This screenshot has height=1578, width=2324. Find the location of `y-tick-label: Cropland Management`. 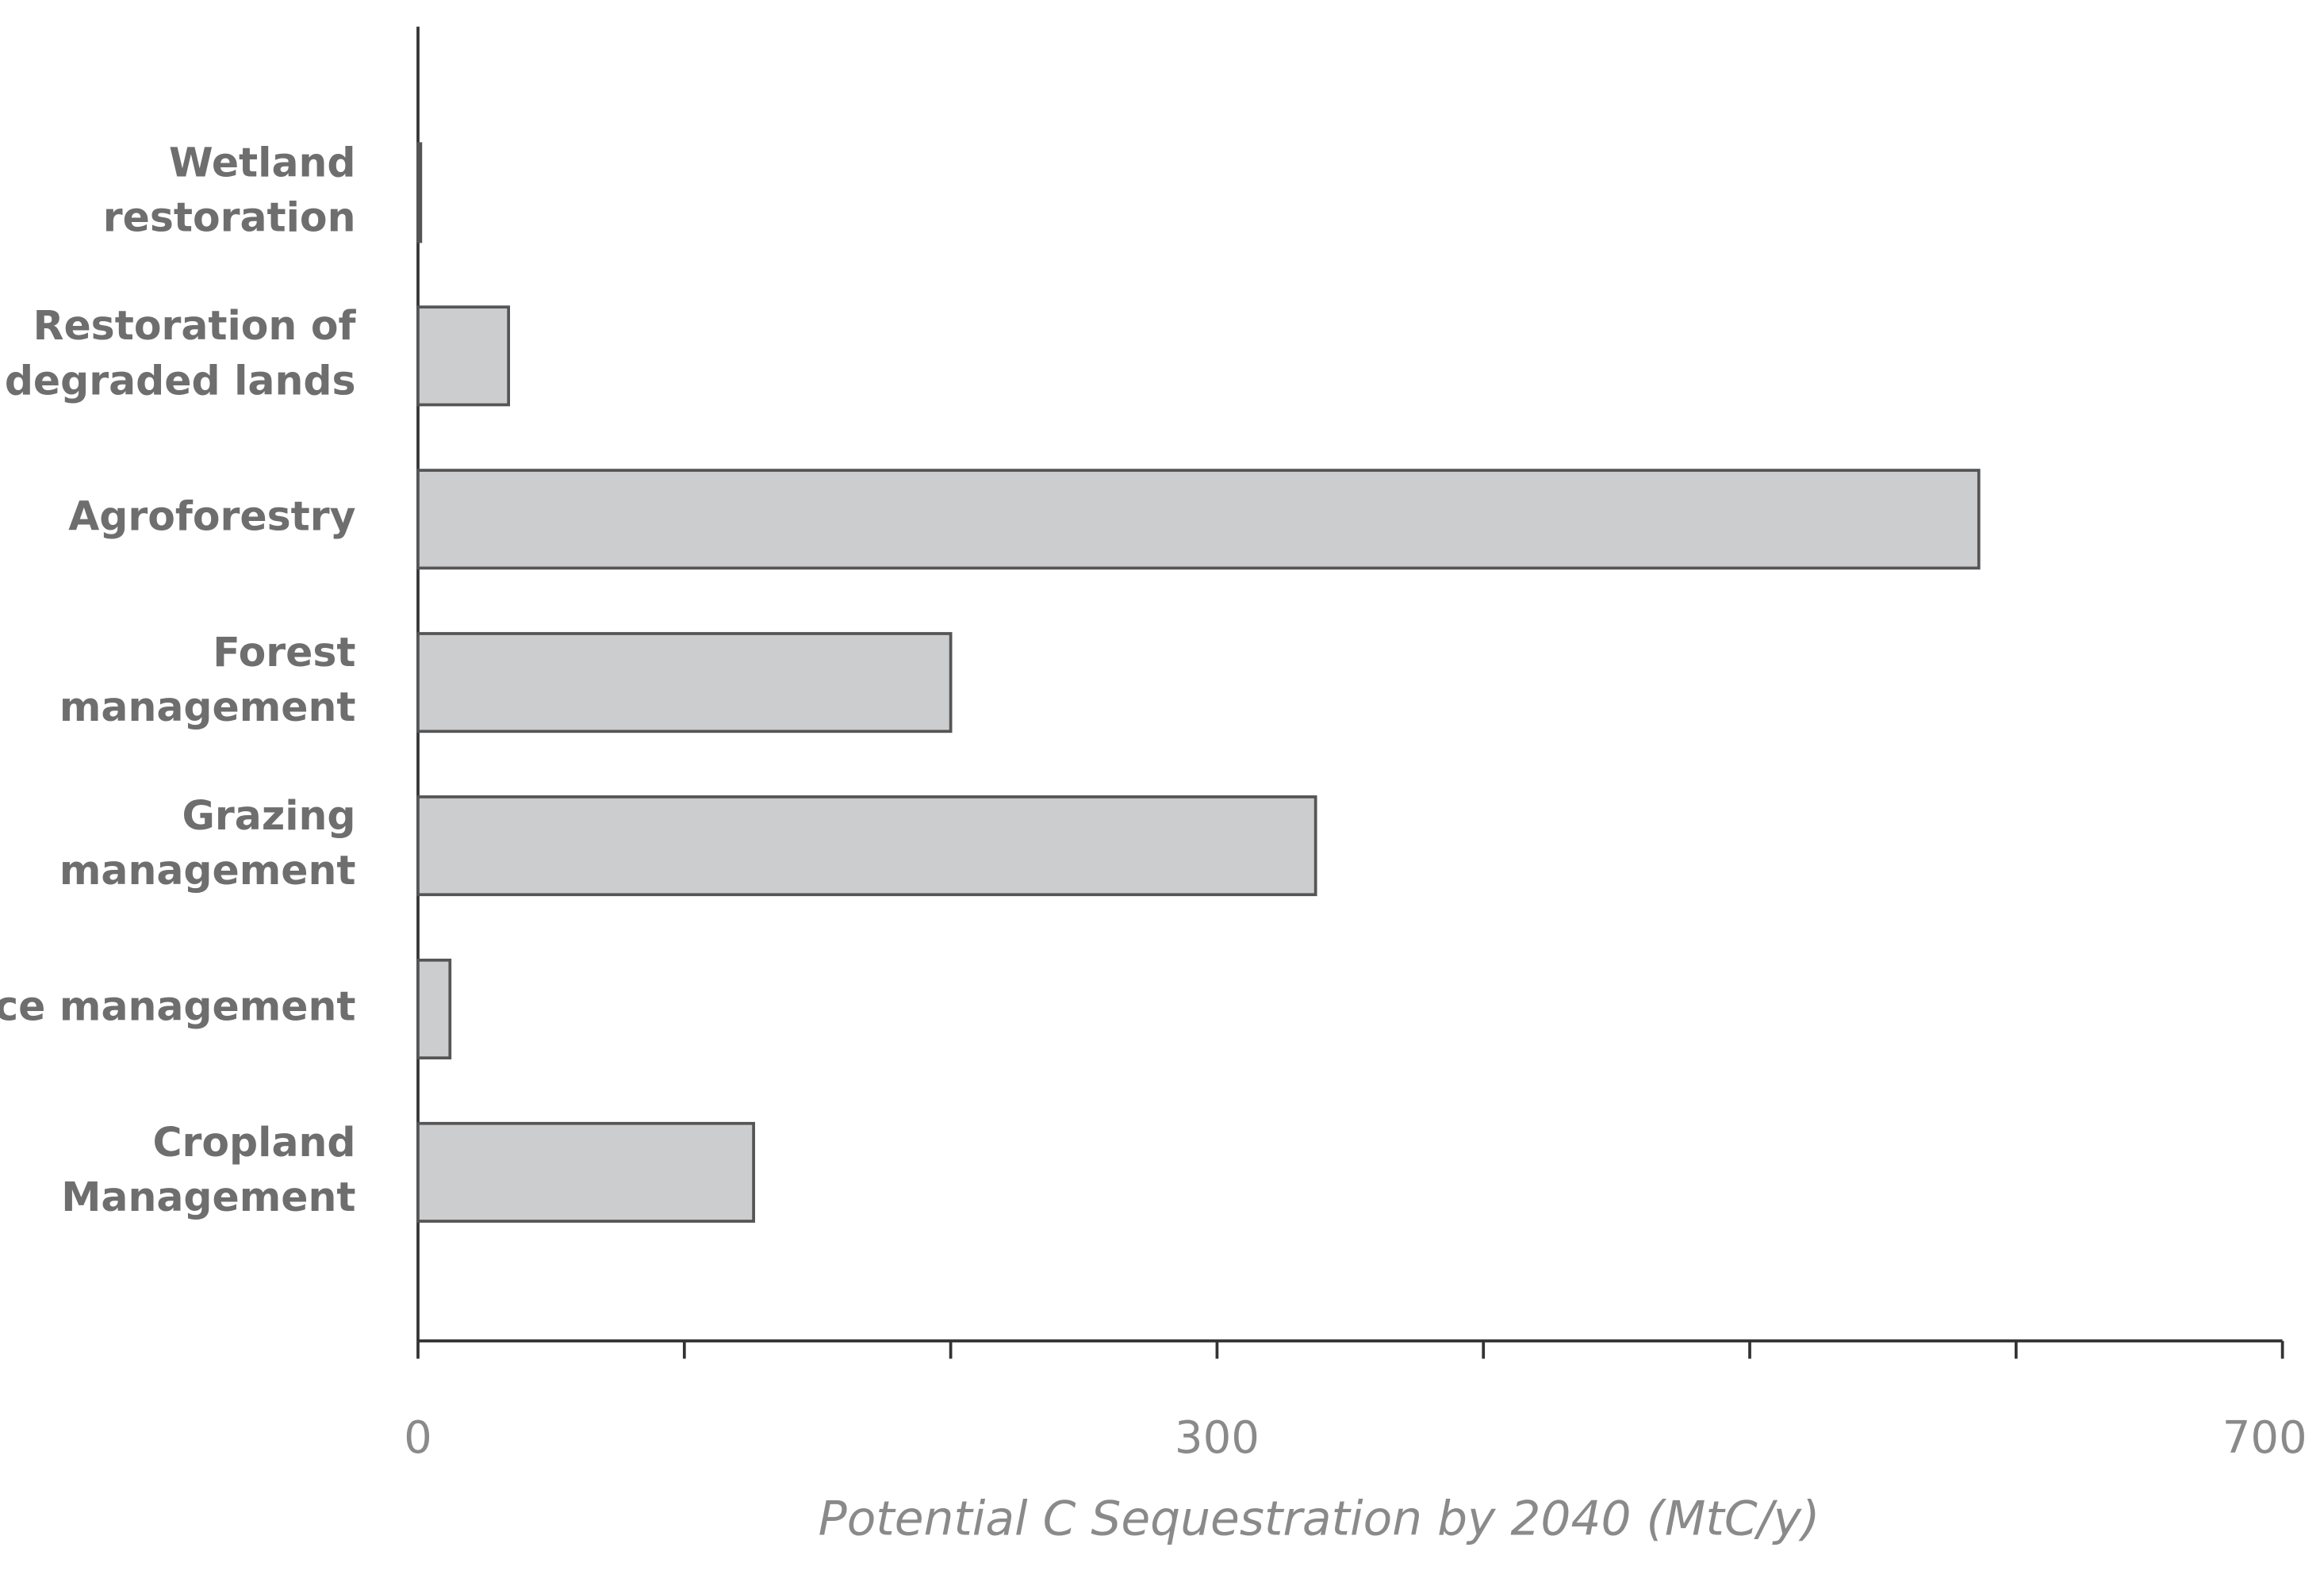

y-tick-label: Cropland Management is located at coordinates (208, 1169).